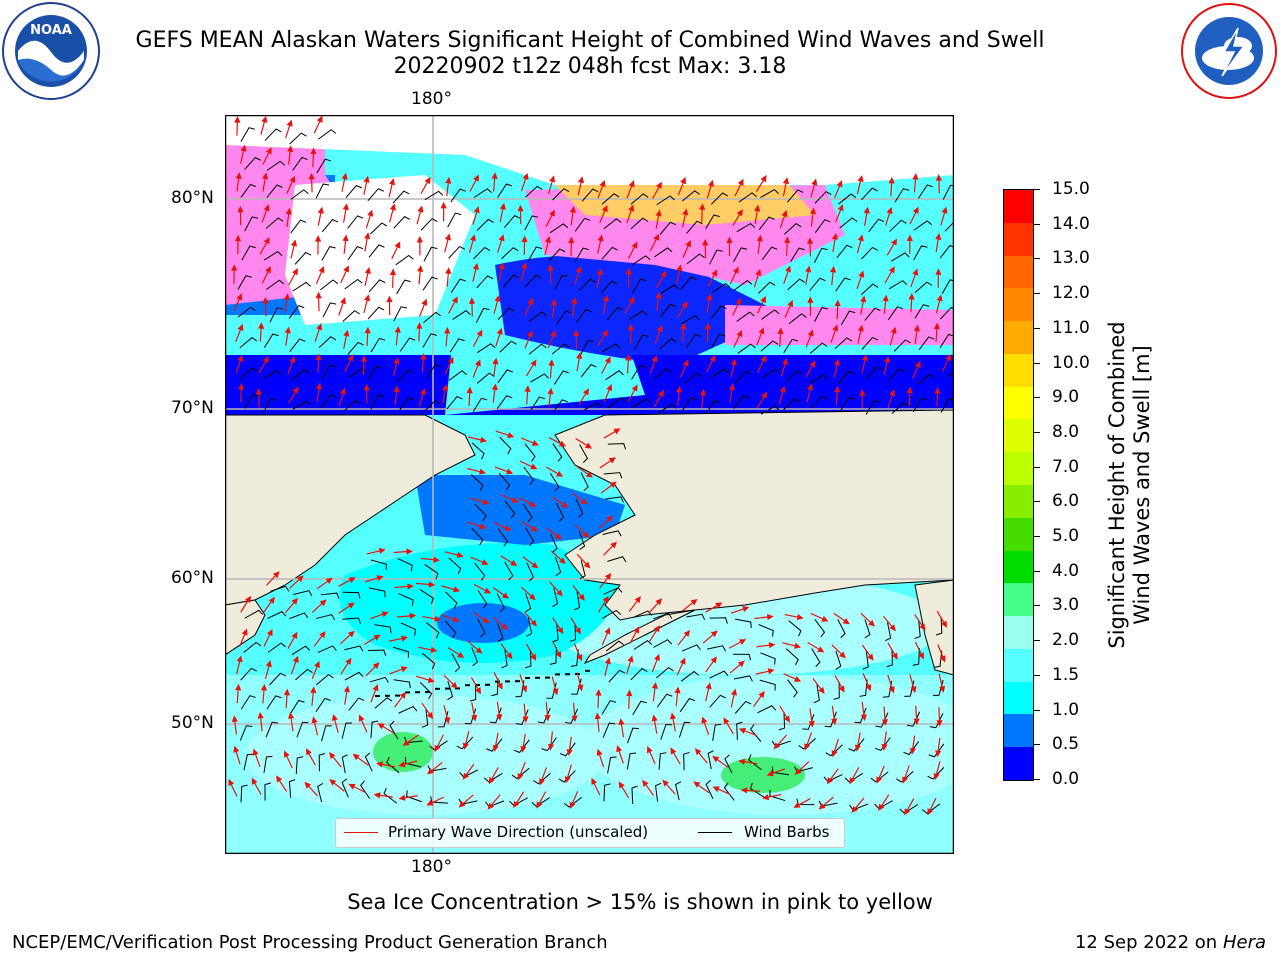 This screenshot has height=960, width=1280. Describe the element at coordinates (361, 832) in the screenshot. I see `legend-wave-swatch` at that location.